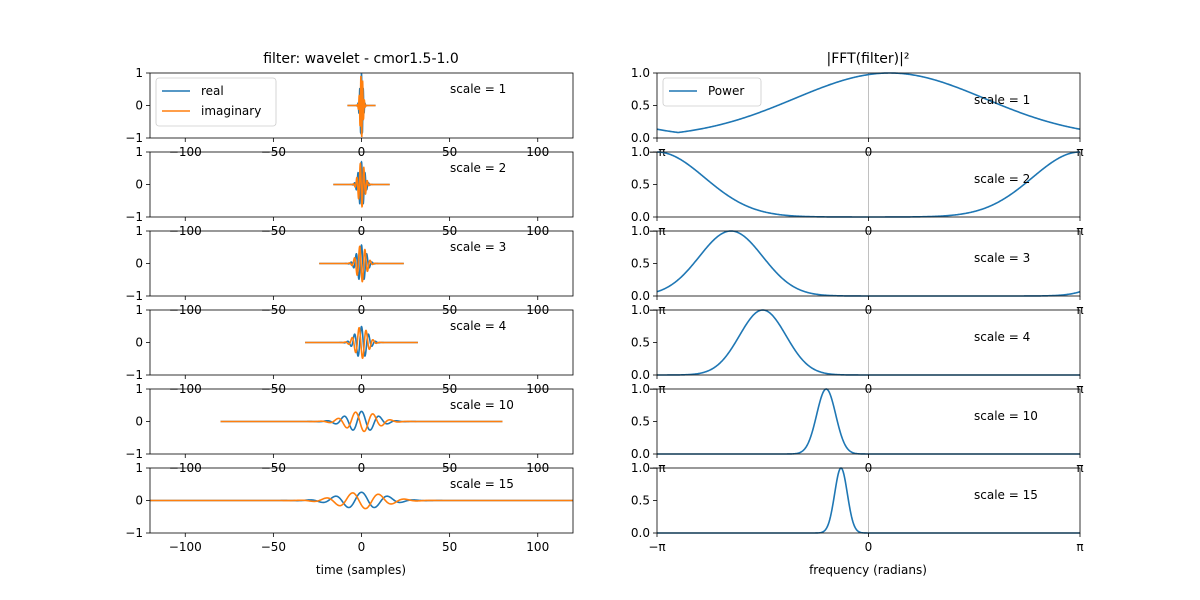 The width and height of the screenshot is (1200, 600). I want to click on left-x-axis-label: time (samples), so click(361, 570).